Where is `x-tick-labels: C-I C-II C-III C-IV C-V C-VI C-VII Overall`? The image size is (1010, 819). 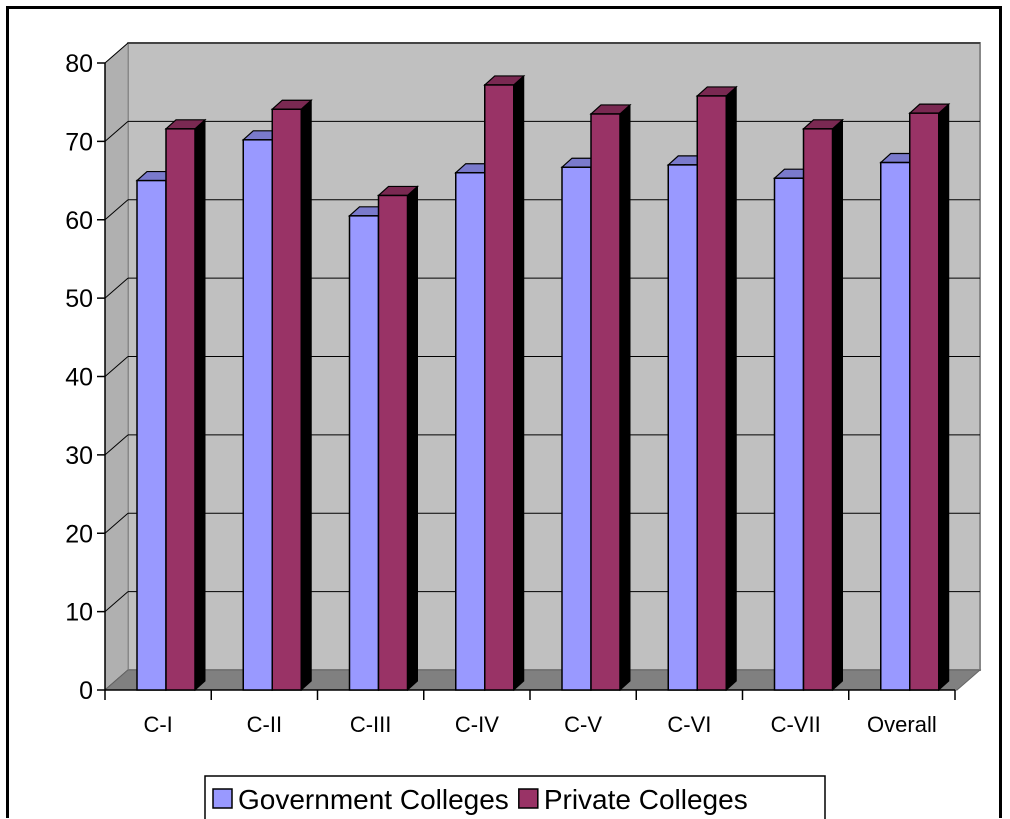
x-tick-labels: C-I C-II C-III C-IV C-V C-VI C-VII Overall is located at coordinates (539, 724).